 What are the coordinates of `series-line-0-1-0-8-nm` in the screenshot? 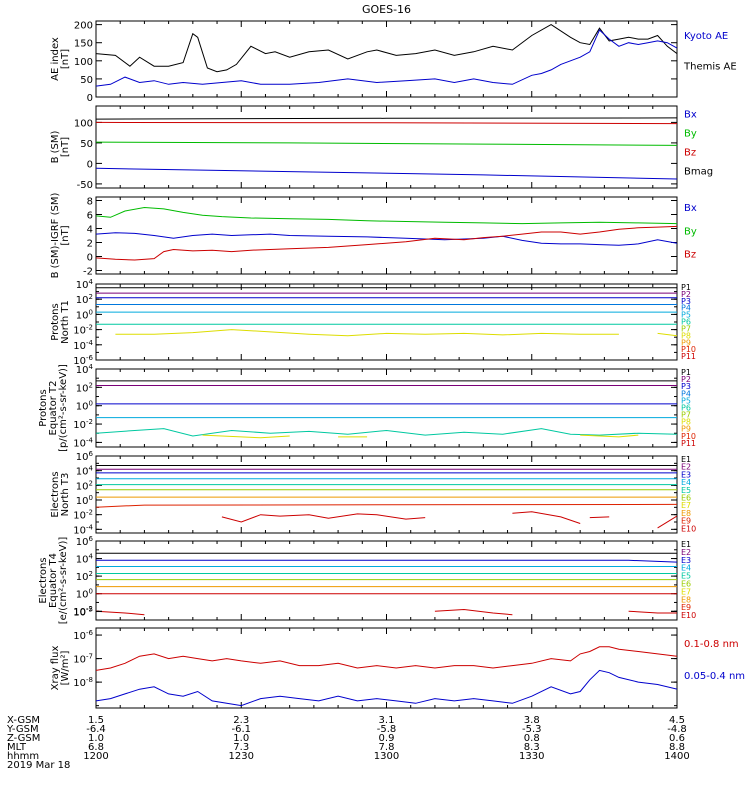 It's located at (386, 658).